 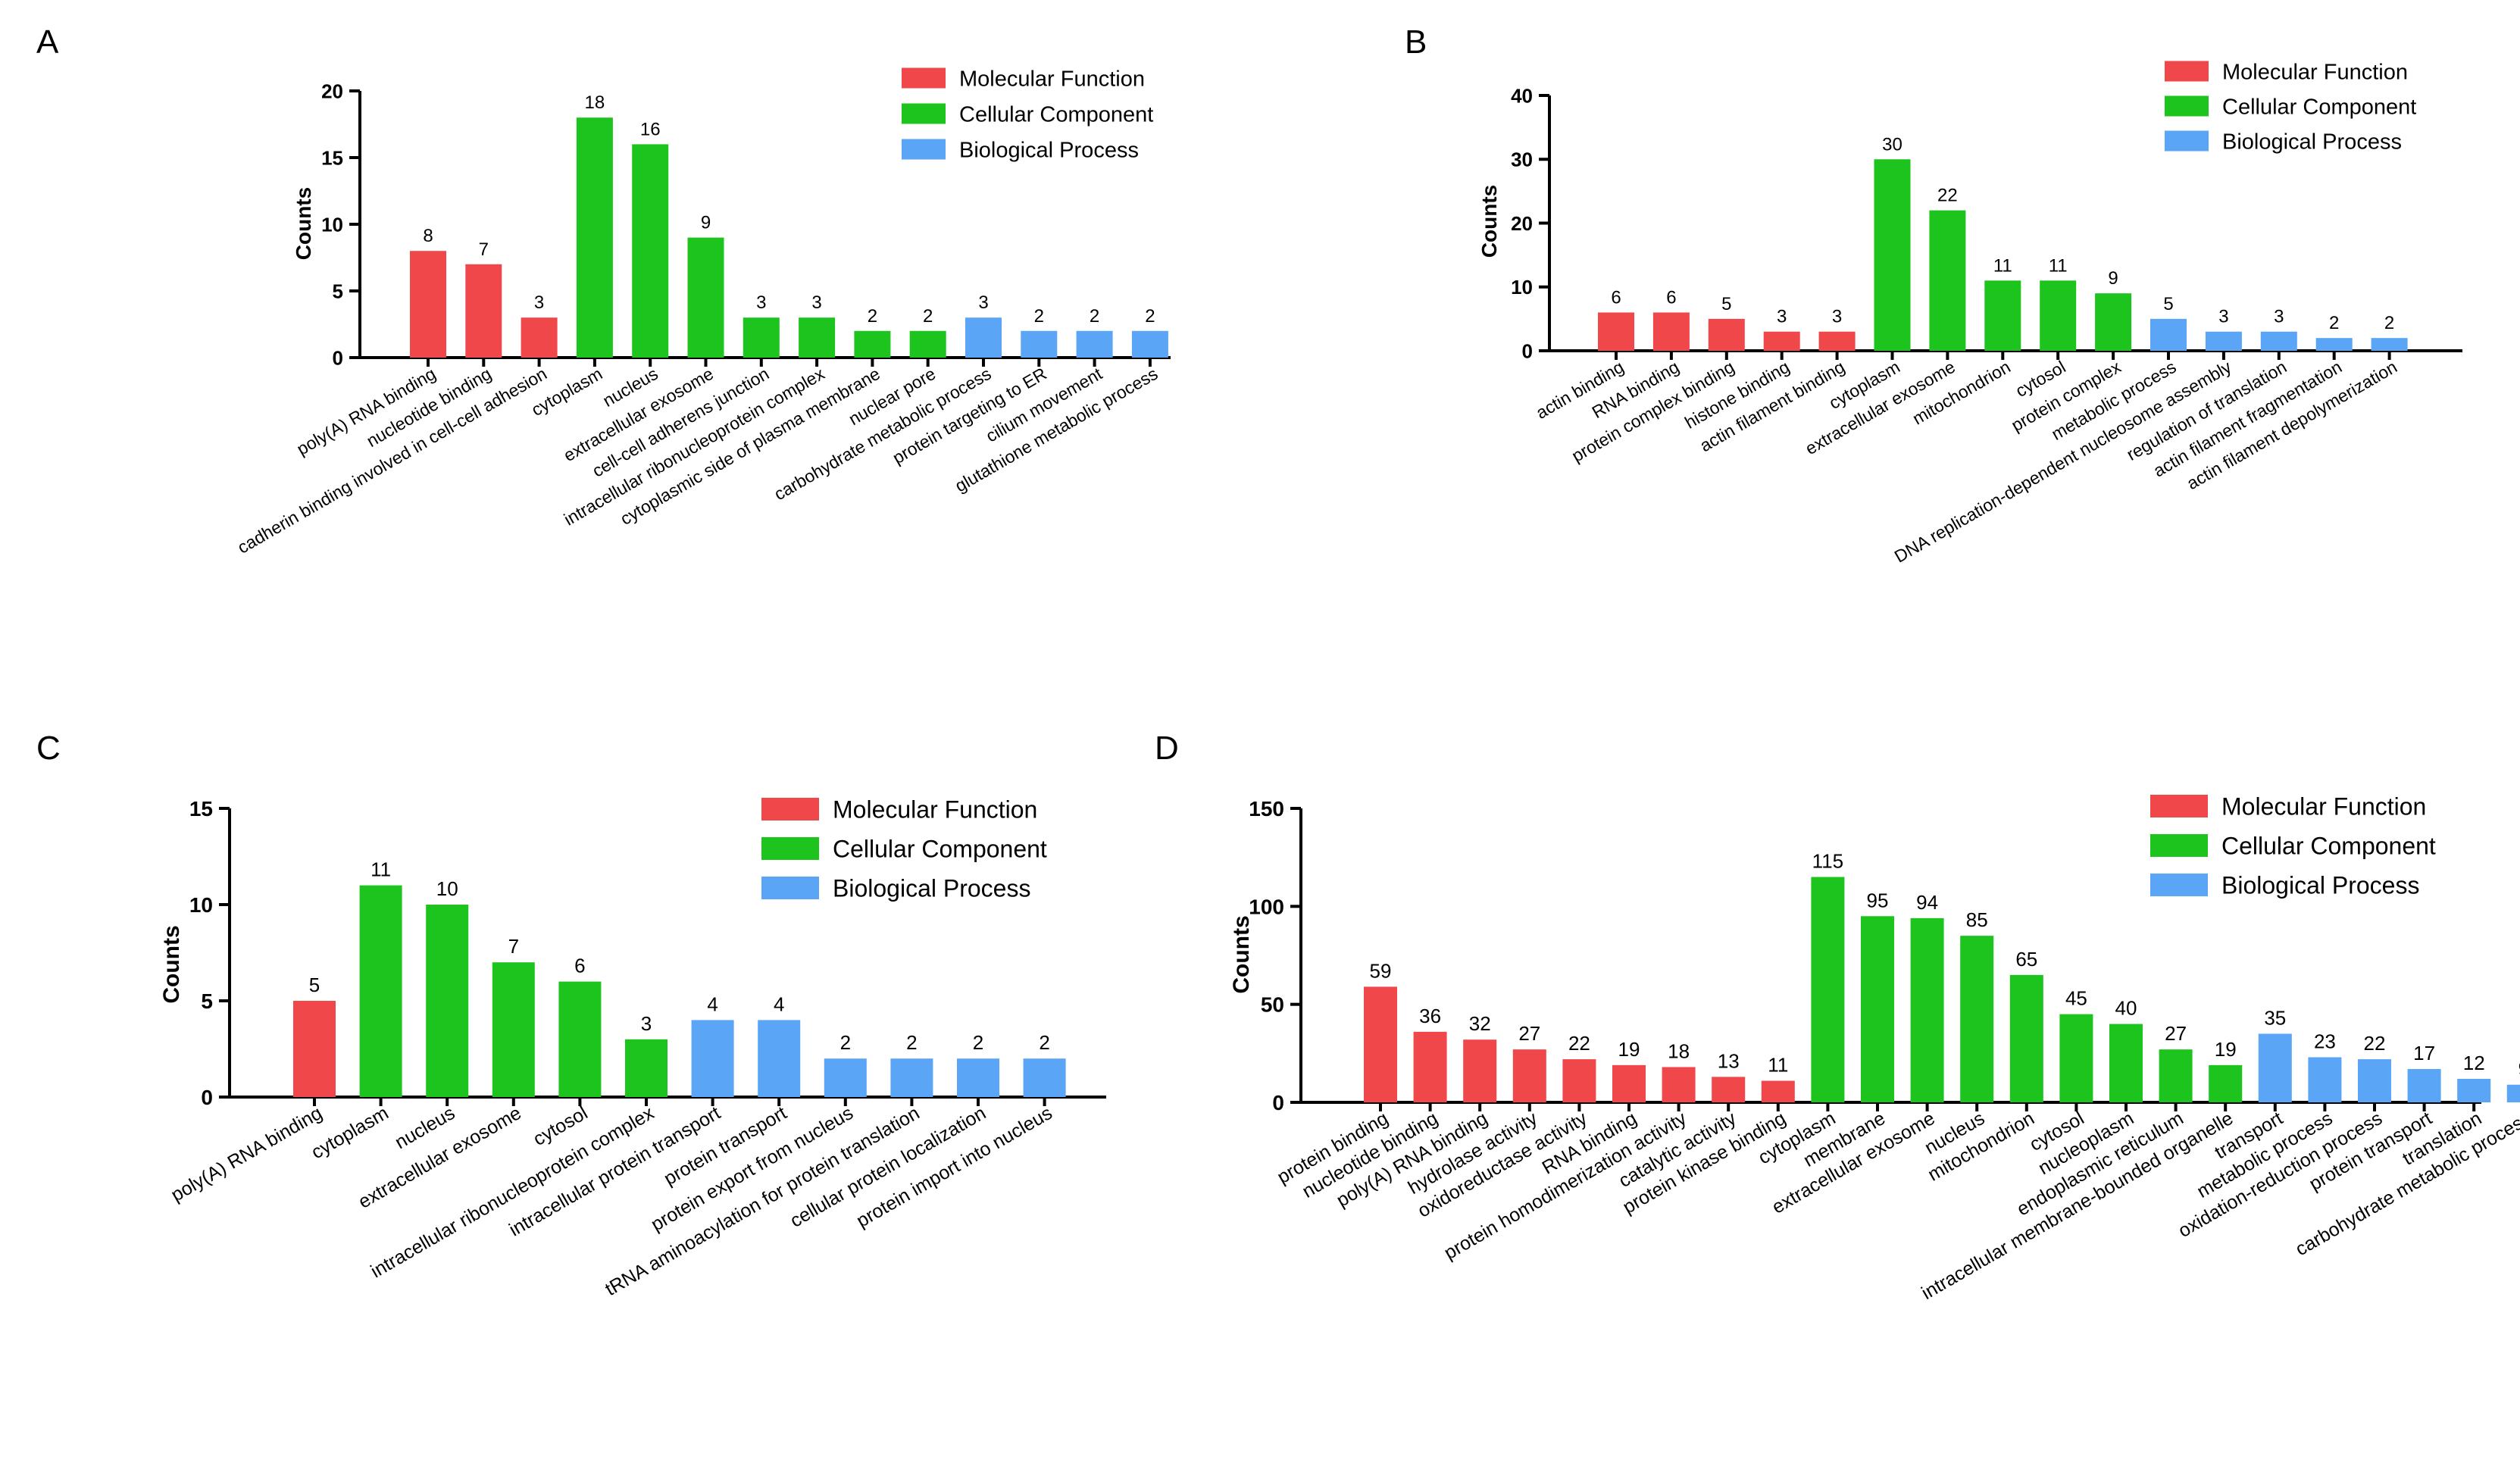 What do you see at coordinates (48, 748) in the screenshot?
I see `panel-c-letter: C` at bounding box center [48, 748].